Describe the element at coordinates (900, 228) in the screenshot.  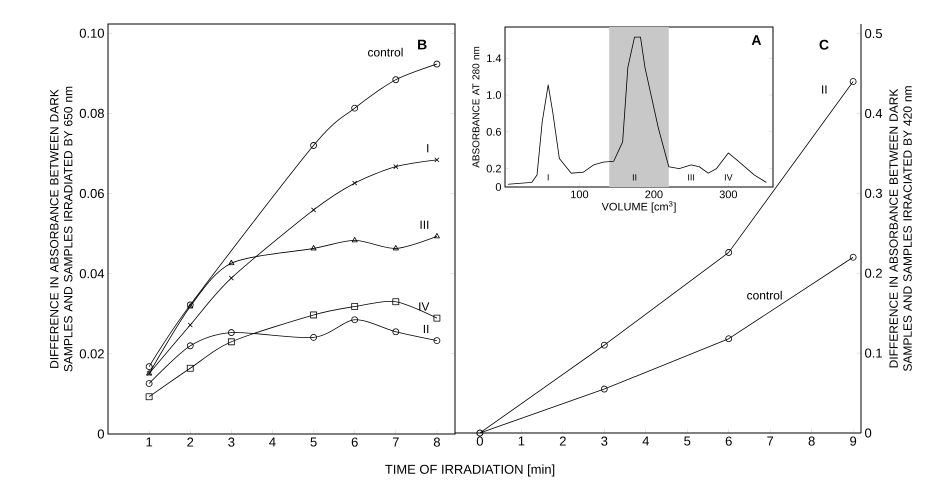
I see `y-axis-title: DIFFERENCE IN ABSORBANCE BETWEEN DARK SAMPLES AND SAMPLES IRRACIATED BY 420 nm` at that location.